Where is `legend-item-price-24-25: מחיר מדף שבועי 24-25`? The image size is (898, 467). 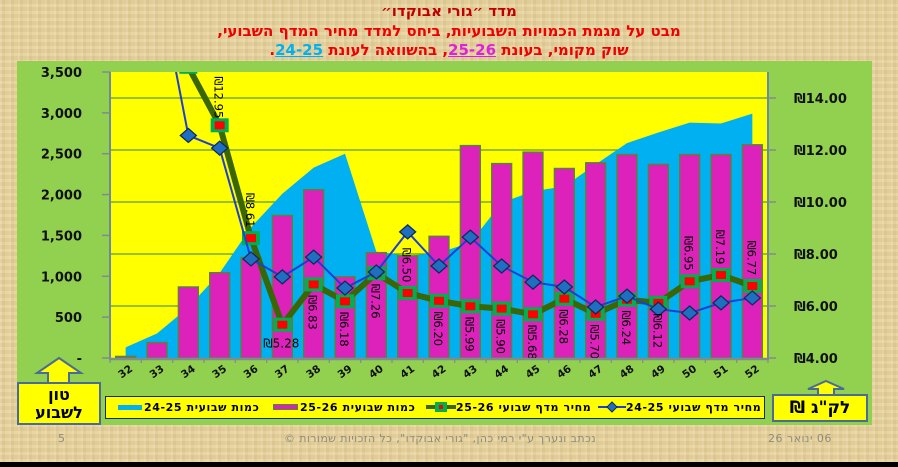 legend-item-price-24-25: מחיר מדף שבועי 24-25 is located at coordinates (679, 407).